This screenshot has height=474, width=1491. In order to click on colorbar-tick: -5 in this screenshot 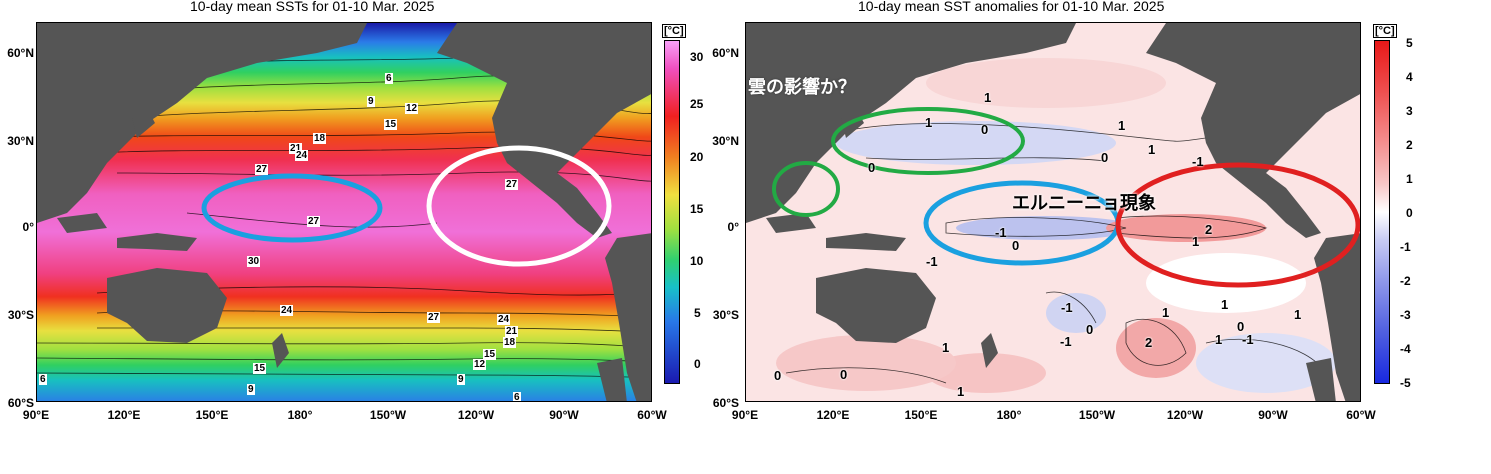, I will do `click(1405, 383)`.